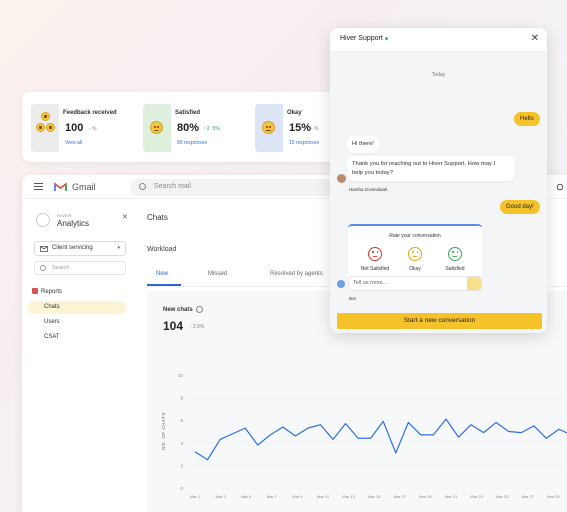  Describe the element at coordinates (455, 254) in the screenshot. I see `satisfied-face-icon` at that location.